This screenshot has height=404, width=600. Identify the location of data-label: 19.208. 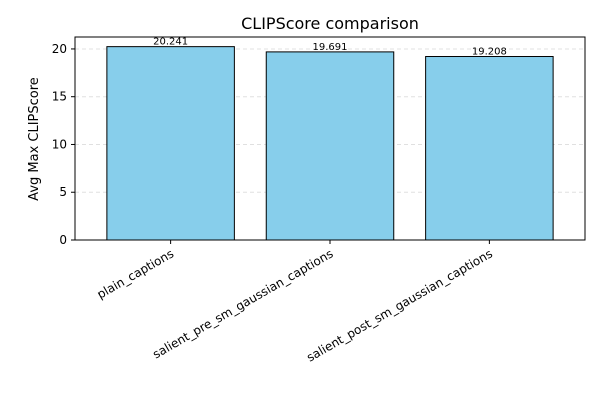
(489, 52).